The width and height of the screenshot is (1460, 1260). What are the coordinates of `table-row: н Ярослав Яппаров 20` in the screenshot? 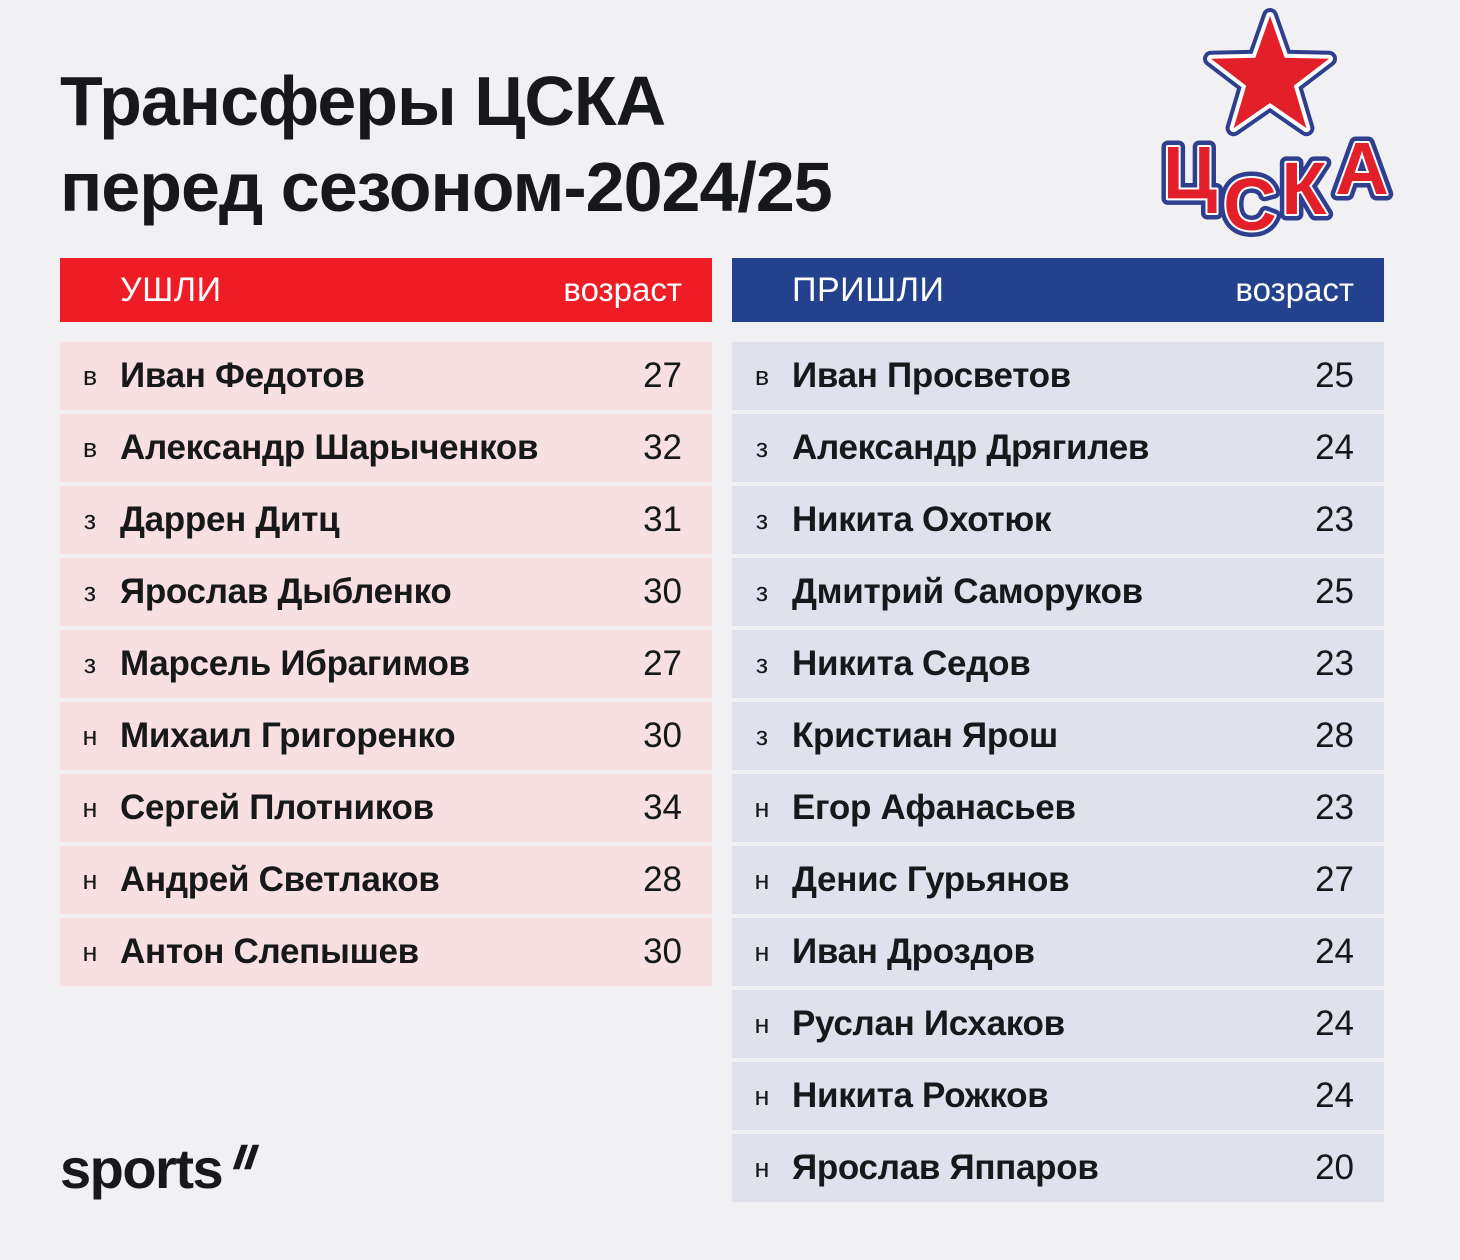 It's located at (1058, 1168).